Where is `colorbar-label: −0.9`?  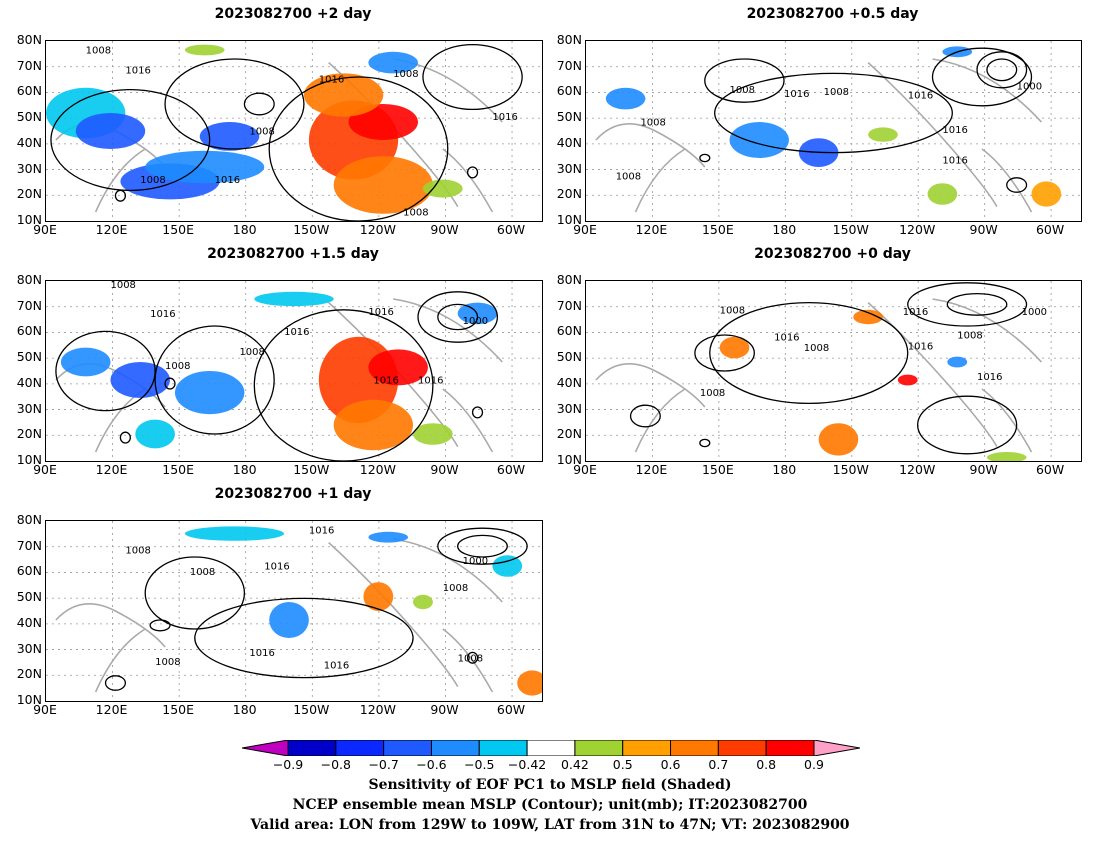
colorbar-label: −0.9 is located at coordinates (288, 764).